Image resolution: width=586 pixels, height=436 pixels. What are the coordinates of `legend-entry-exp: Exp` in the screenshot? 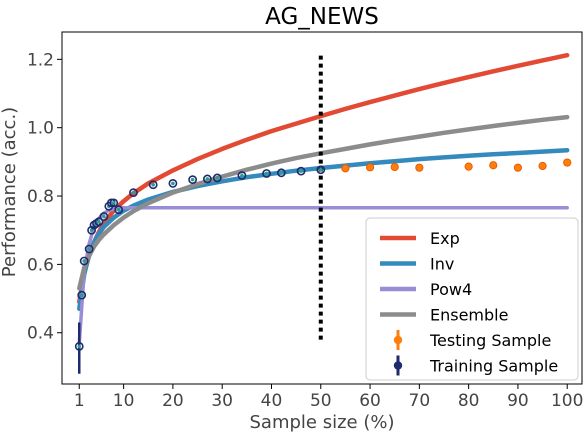 It's located at (420, 238).